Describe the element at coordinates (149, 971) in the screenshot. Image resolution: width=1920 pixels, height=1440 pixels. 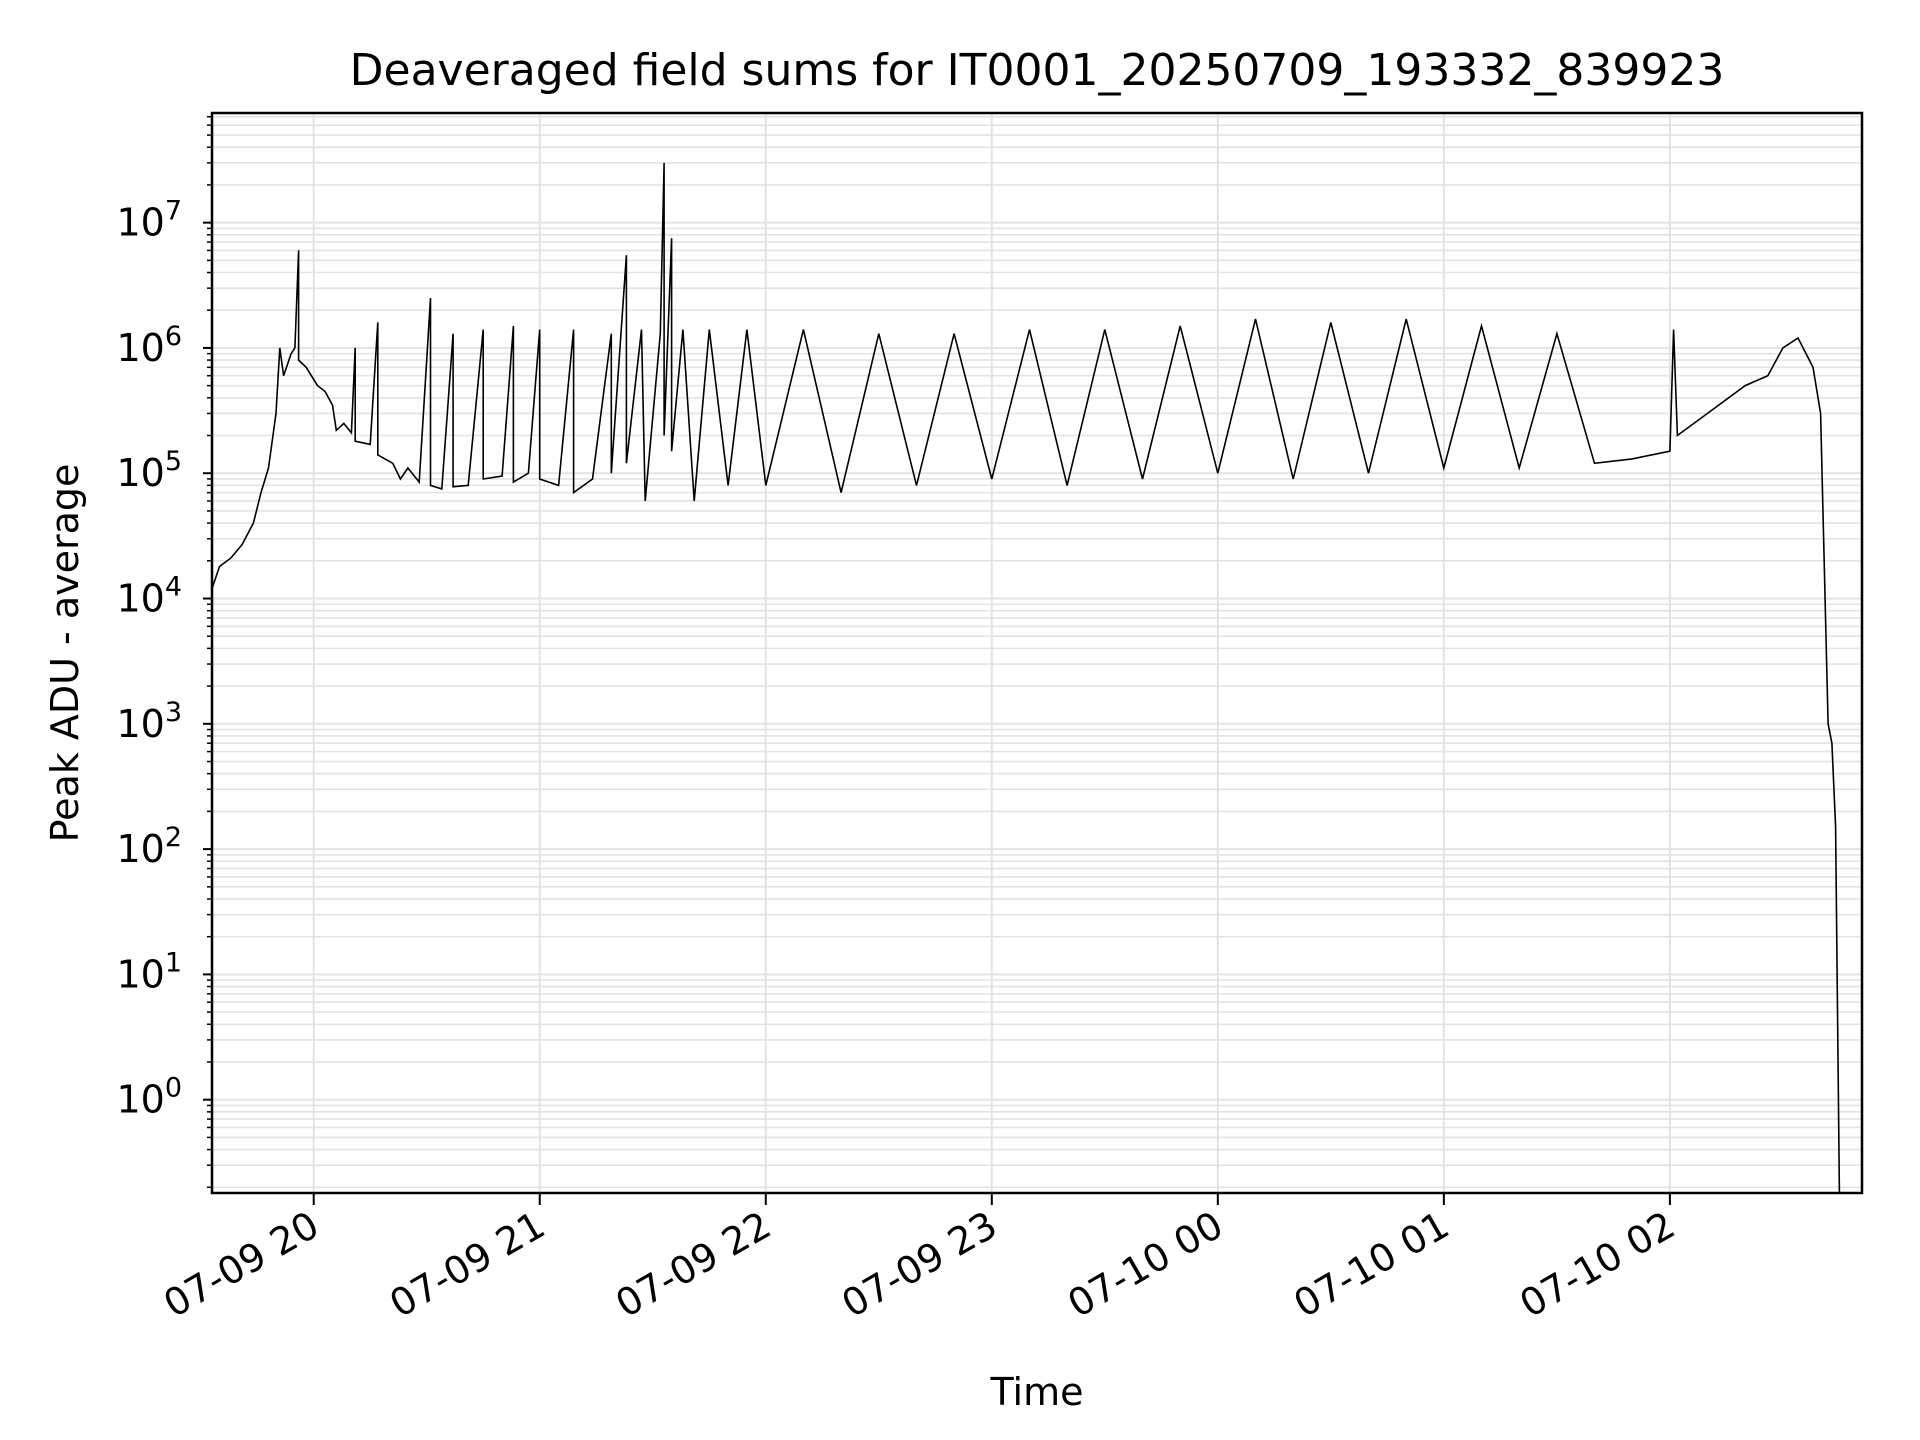
I see `y-tick-label: 101` at that location.